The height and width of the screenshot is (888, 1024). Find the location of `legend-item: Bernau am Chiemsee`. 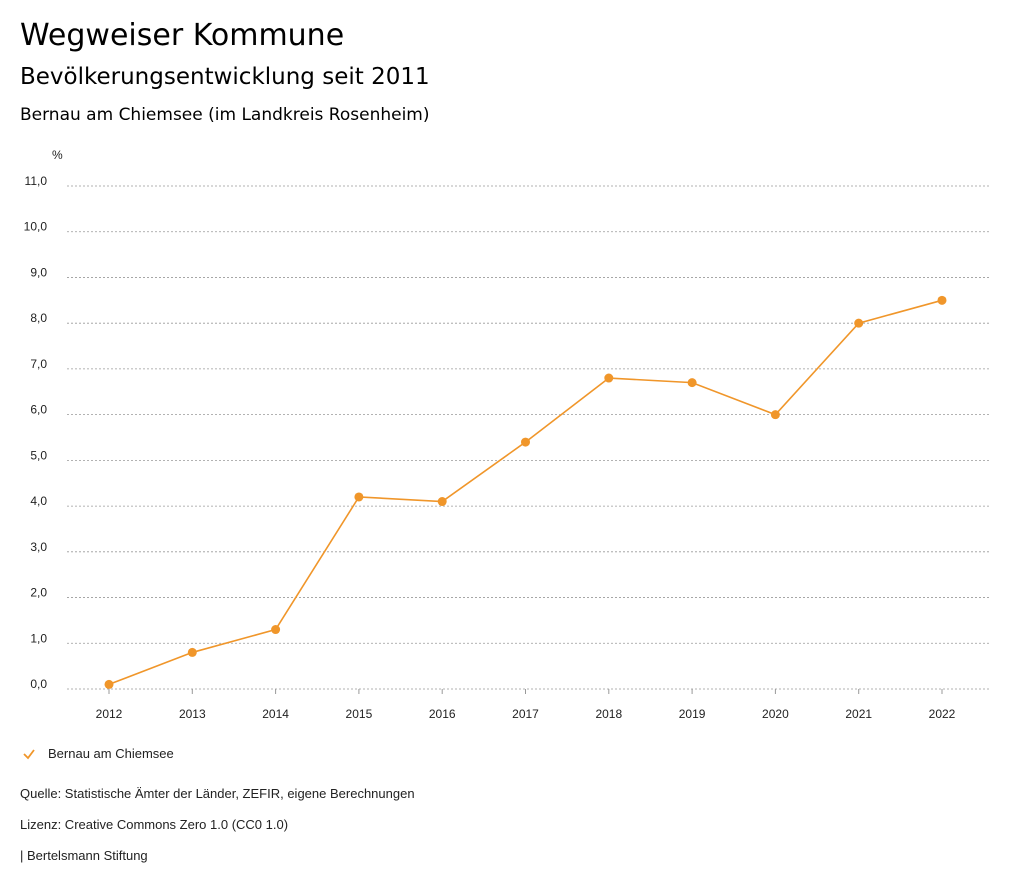

legend-item: Bernau am Chiemsee is located at coordinates (98, 753).